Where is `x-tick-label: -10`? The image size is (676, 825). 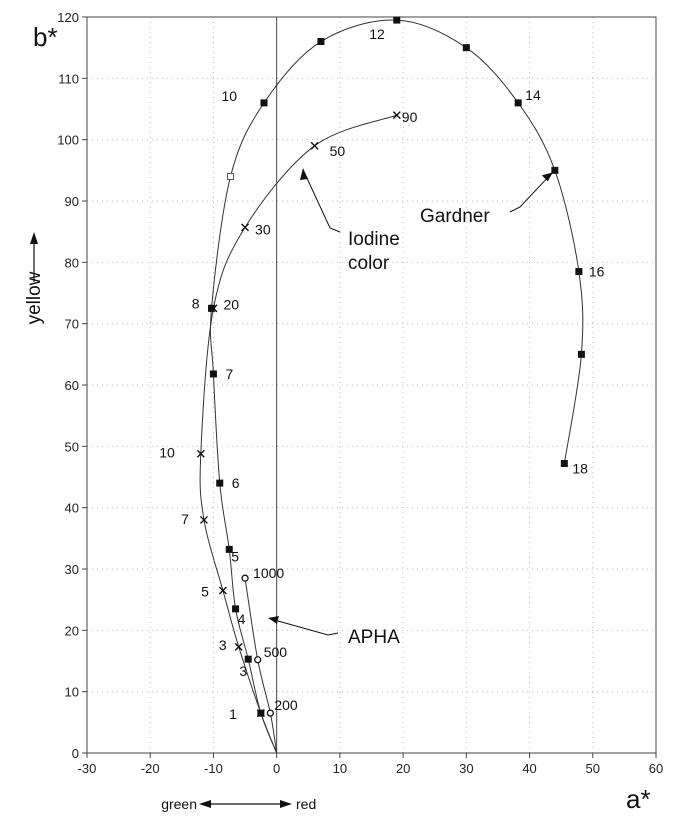 x-tick-label: -10 is located at coordinates (213, 768).